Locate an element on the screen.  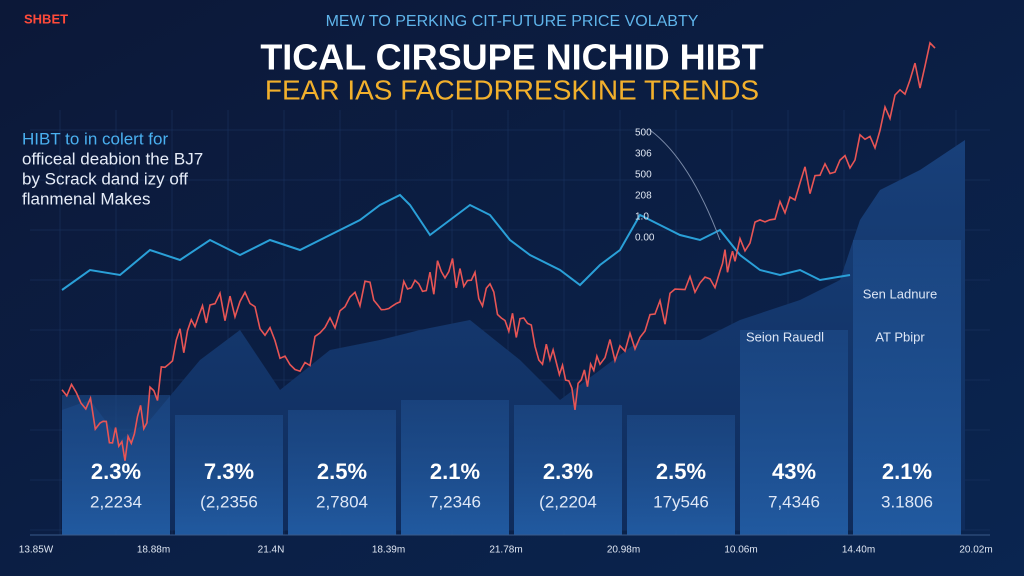
x-label: 18.39m is located at coordinates (388, 550).